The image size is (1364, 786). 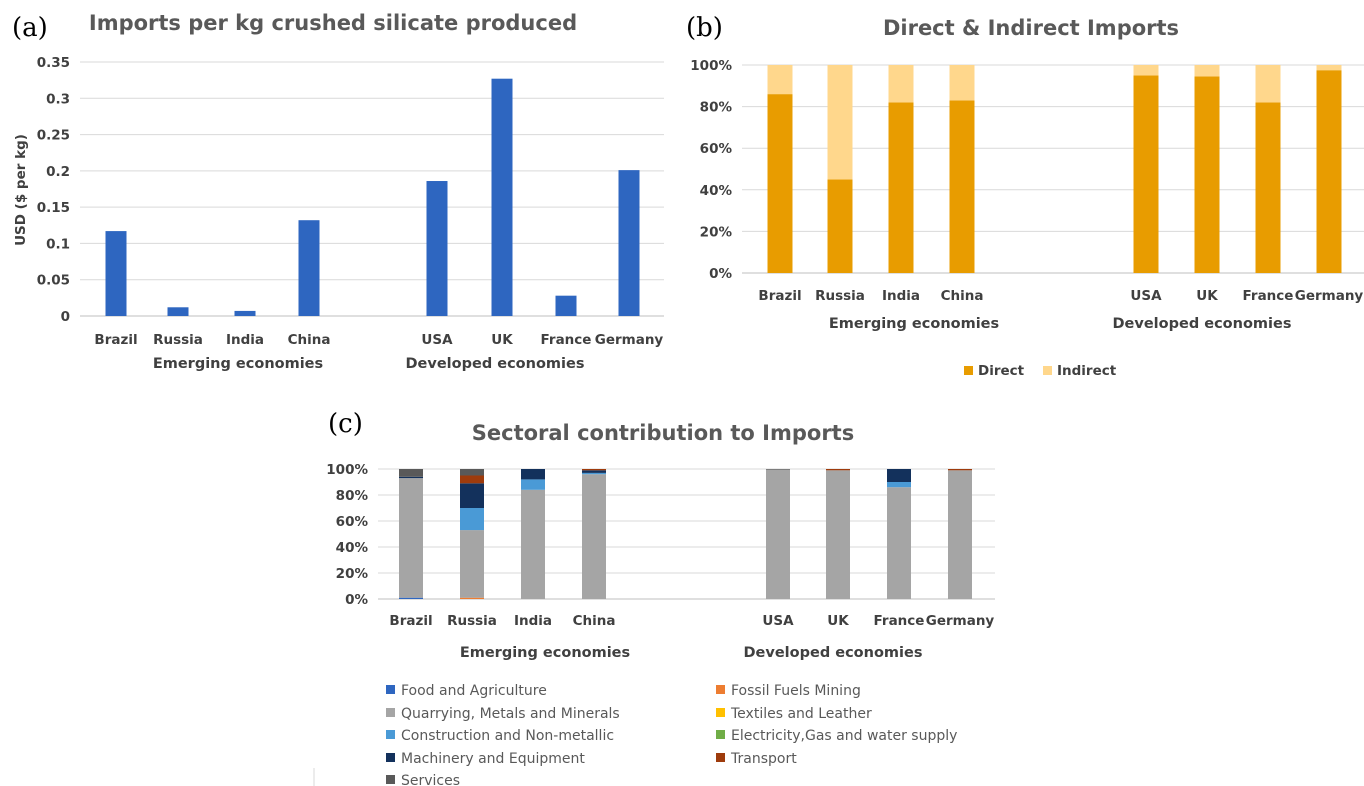 What do you see at coordinates (58, 99) in the screenshot?
I see `y-tick-label: 0.3` at bounding box center [58, 99].